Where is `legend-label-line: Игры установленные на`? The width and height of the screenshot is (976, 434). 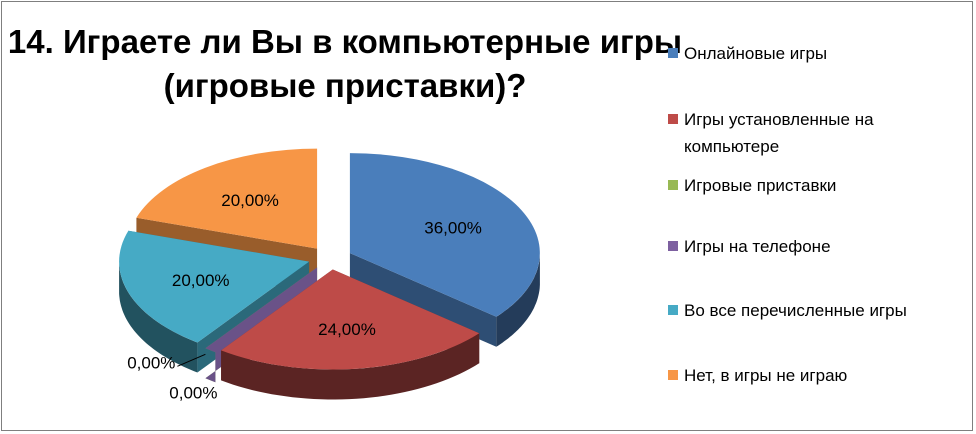
legend-label-line: Игры установленные на is located at coordinates (779, 119).